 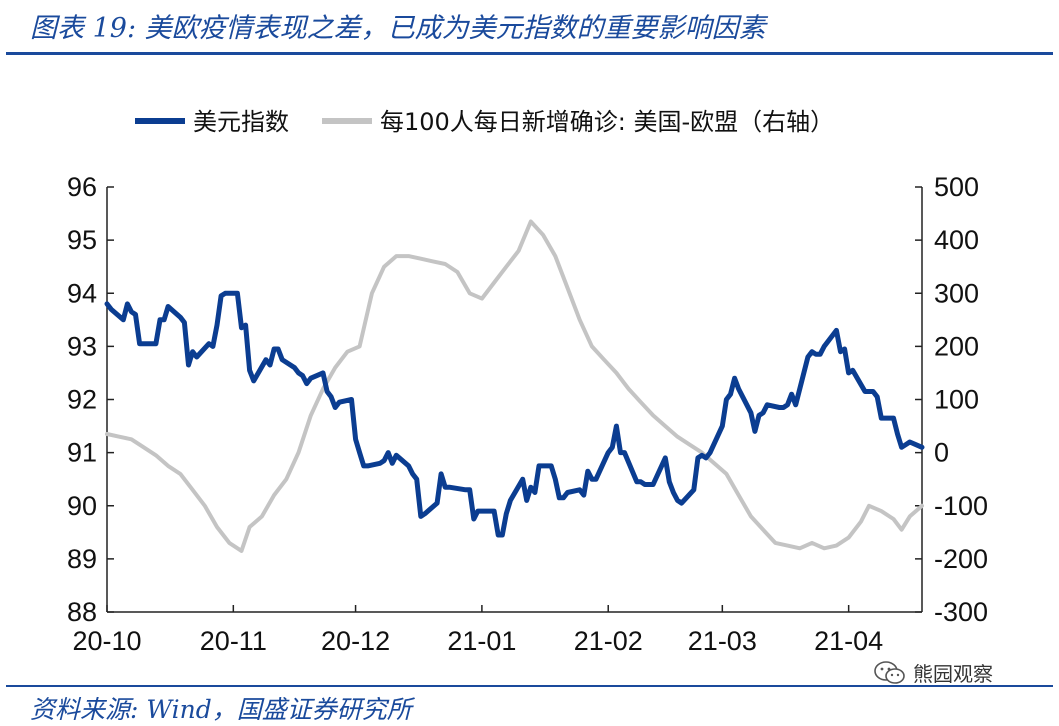 I want to click on y-right-tick-label: -300, so click(x=961, y=612).